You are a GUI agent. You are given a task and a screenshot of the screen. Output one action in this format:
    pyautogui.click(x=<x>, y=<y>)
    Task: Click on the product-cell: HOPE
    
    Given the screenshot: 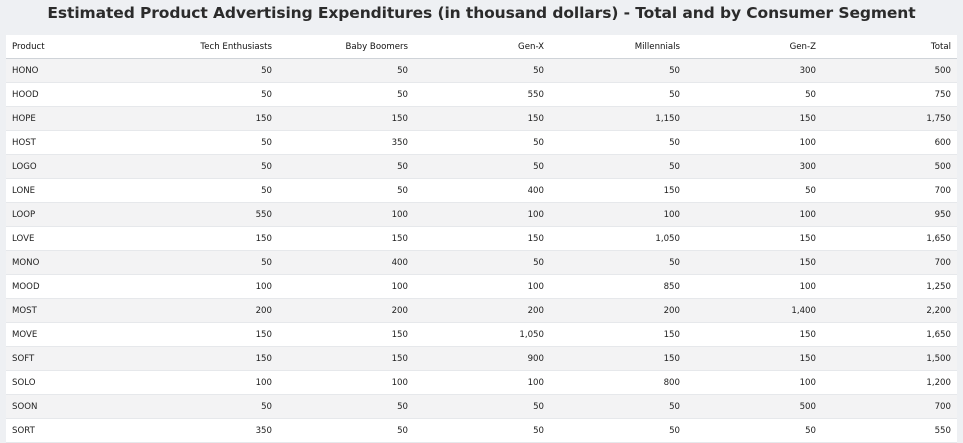 What is the action you would take?
    pyautogui.click(x=71, y=118)
    